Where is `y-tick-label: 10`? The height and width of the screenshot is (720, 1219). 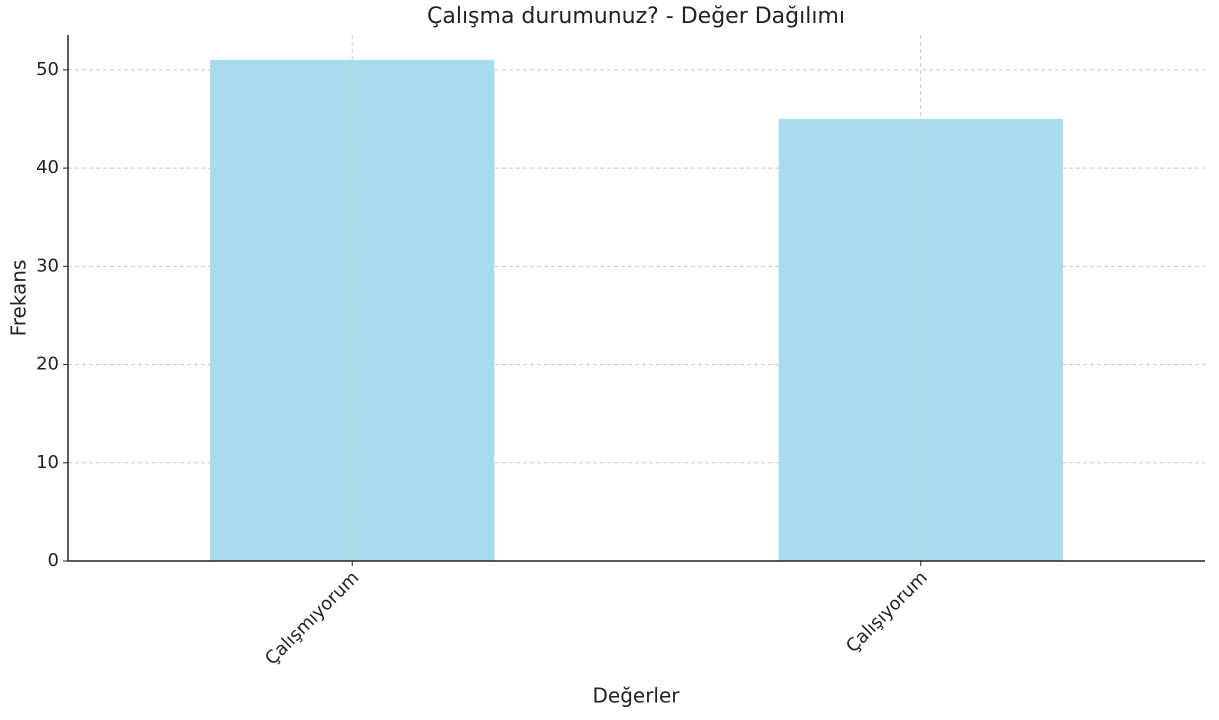 y-tick-label: 10 is located at coordinates (47, 462).